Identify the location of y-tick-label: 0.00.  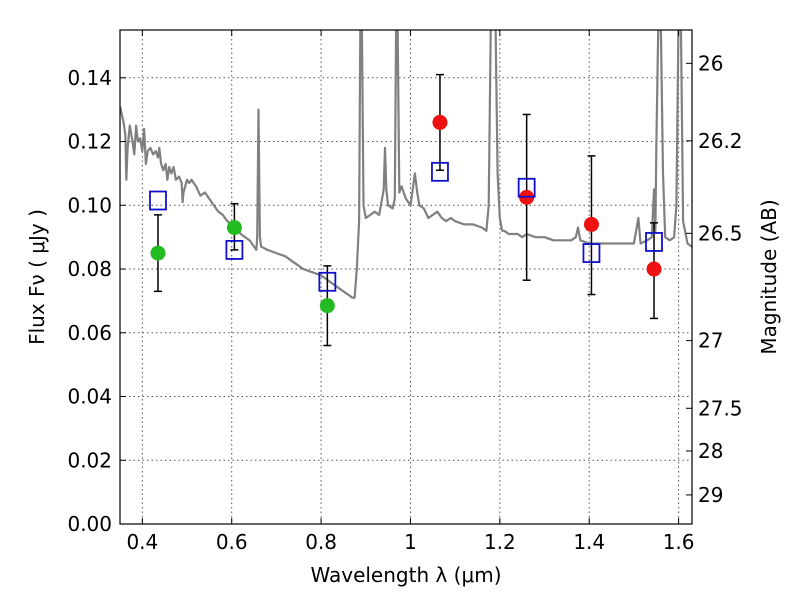
(89, 524).